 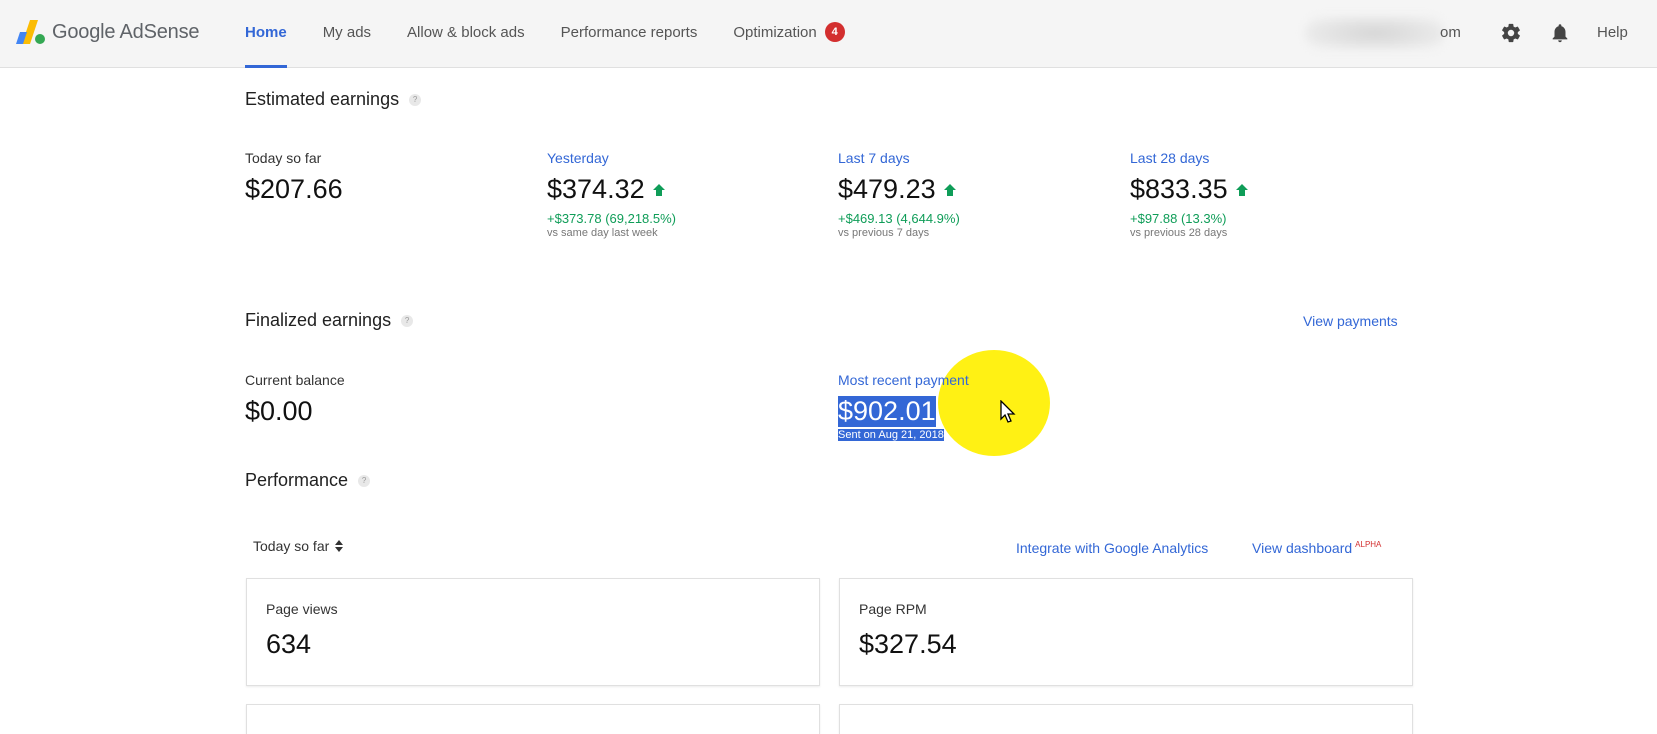 I want to click on metric-28d-label: Last 28 days, so click(x=1170, y=158).